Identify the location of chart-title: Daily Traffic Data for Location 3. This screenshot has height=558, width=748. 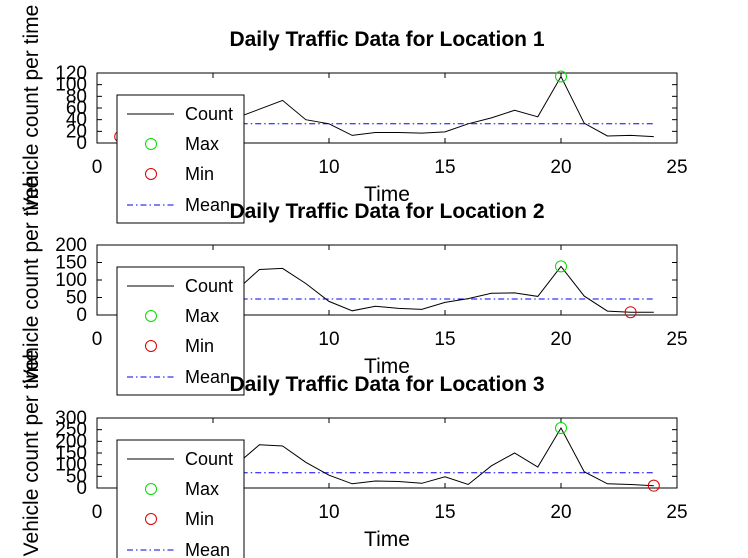
(386, 384).